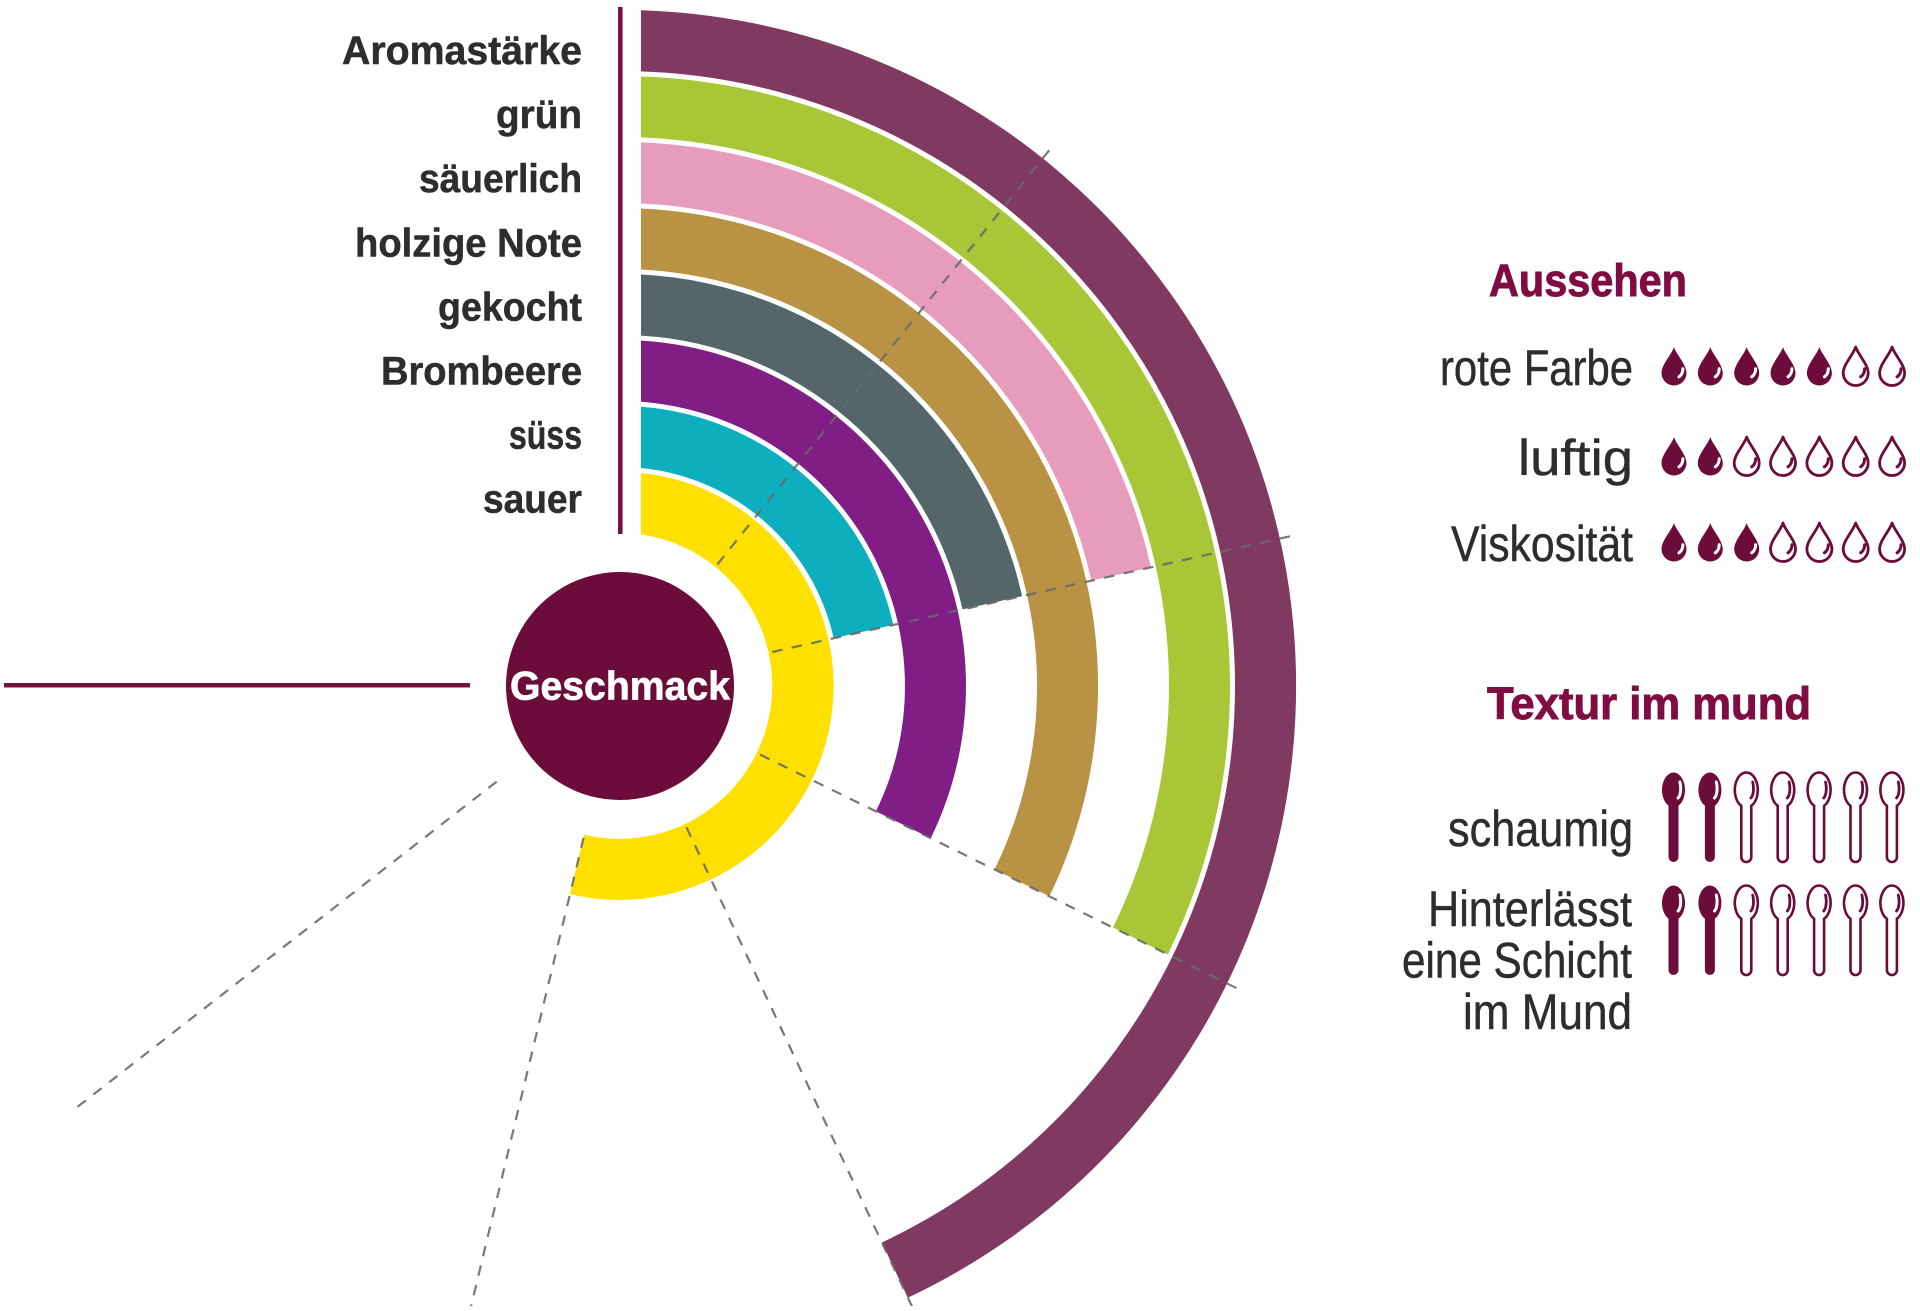 This screenshot has width=1920, height=1311. Describe the element at coordinates (532, 500) in the screenshot. I see `svg-text: sauer` at that location.